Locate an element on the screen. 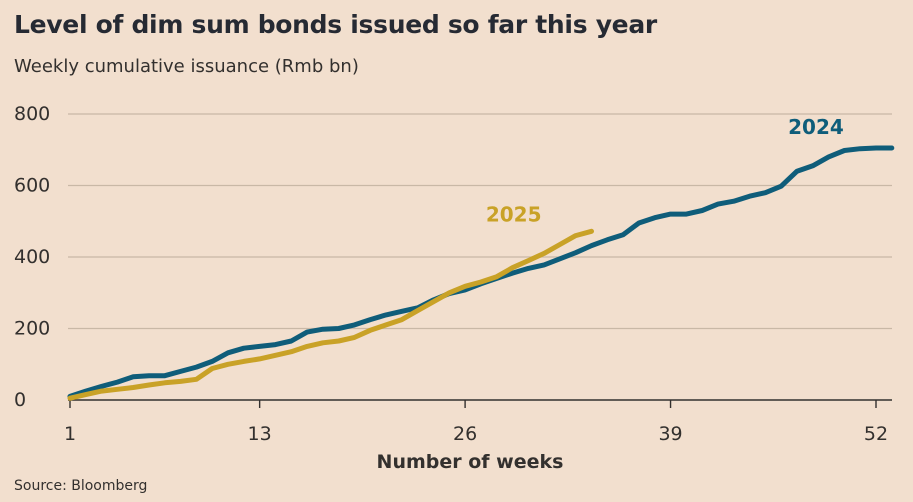 This screenshot has width=913, height=502. series-labels: 2024 2025 is located at coordinates (665, 170).